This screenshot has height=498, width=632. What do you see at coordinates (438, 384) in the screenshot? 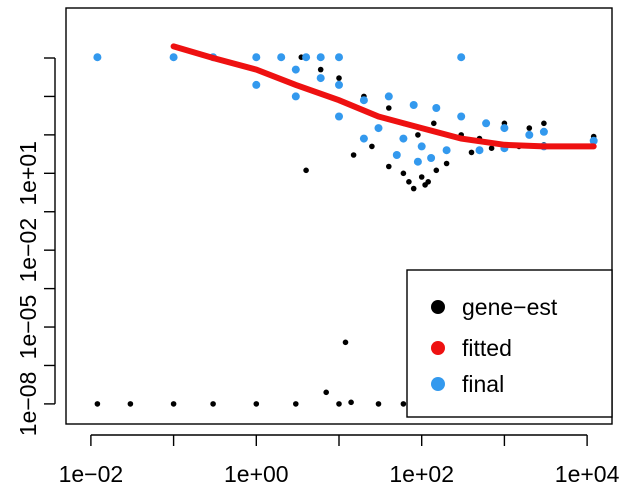
I see `legend-marker-final` at bounding box center [438, 384].